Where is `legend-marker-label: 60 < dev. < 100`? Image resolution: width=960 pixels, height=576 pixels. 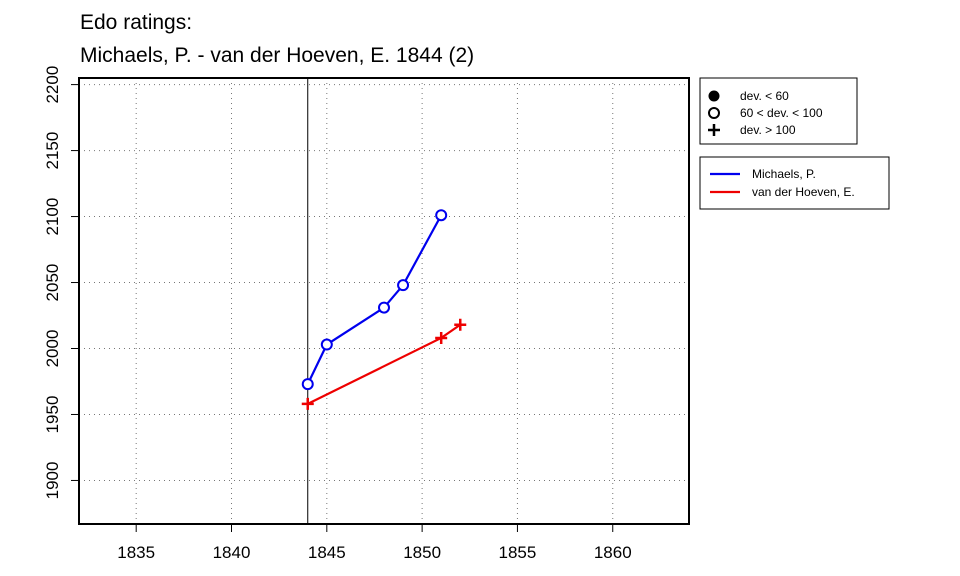 legend-marker-label: 60 < dev. < 100 is located at coordinates (781, 113).